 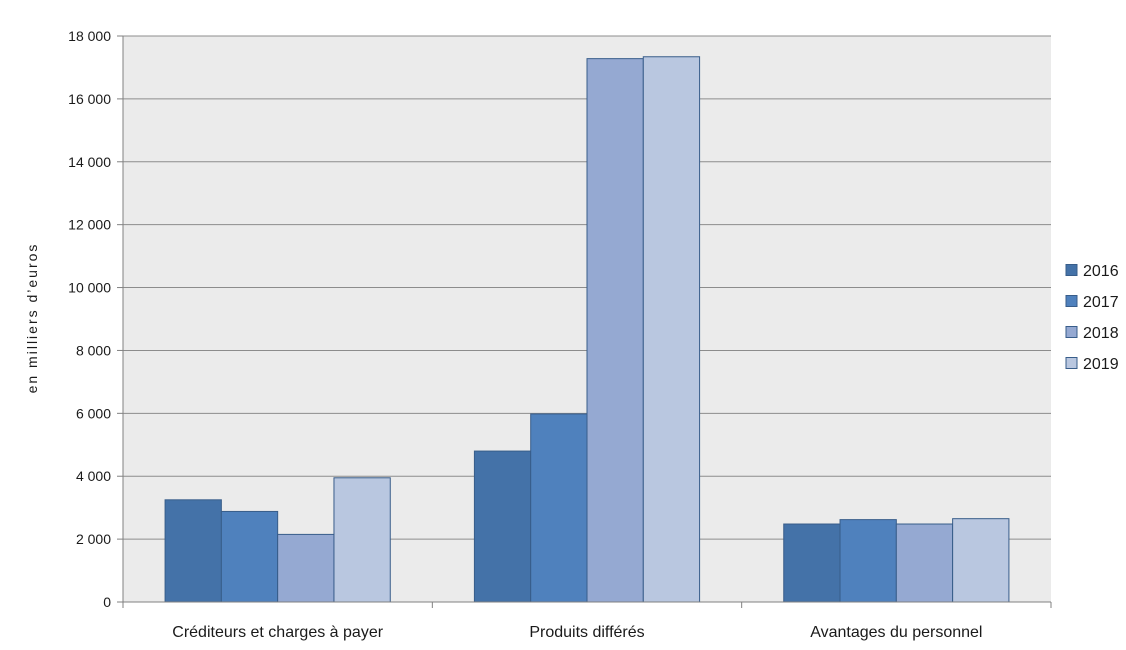 What do you see at coordinates (1101, 271) in the screenshot?
I see `legend-label: 2016` at bounding box center [1101, 271].